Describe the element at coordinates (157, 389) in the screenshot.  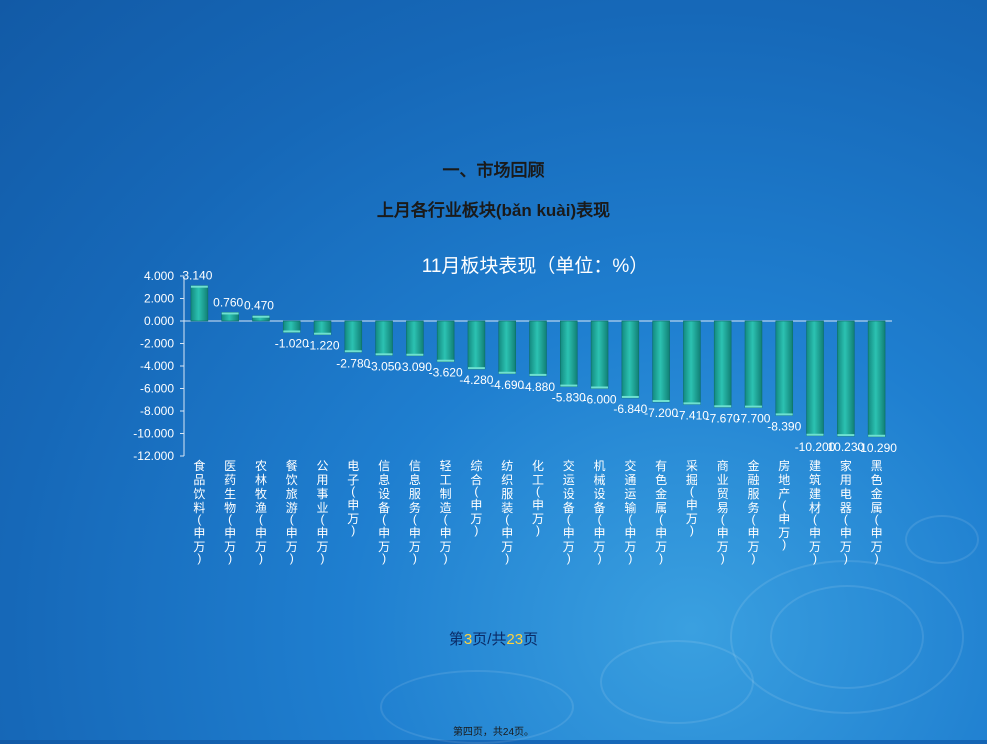
I see `y-tick-label: -6.000` at that location.